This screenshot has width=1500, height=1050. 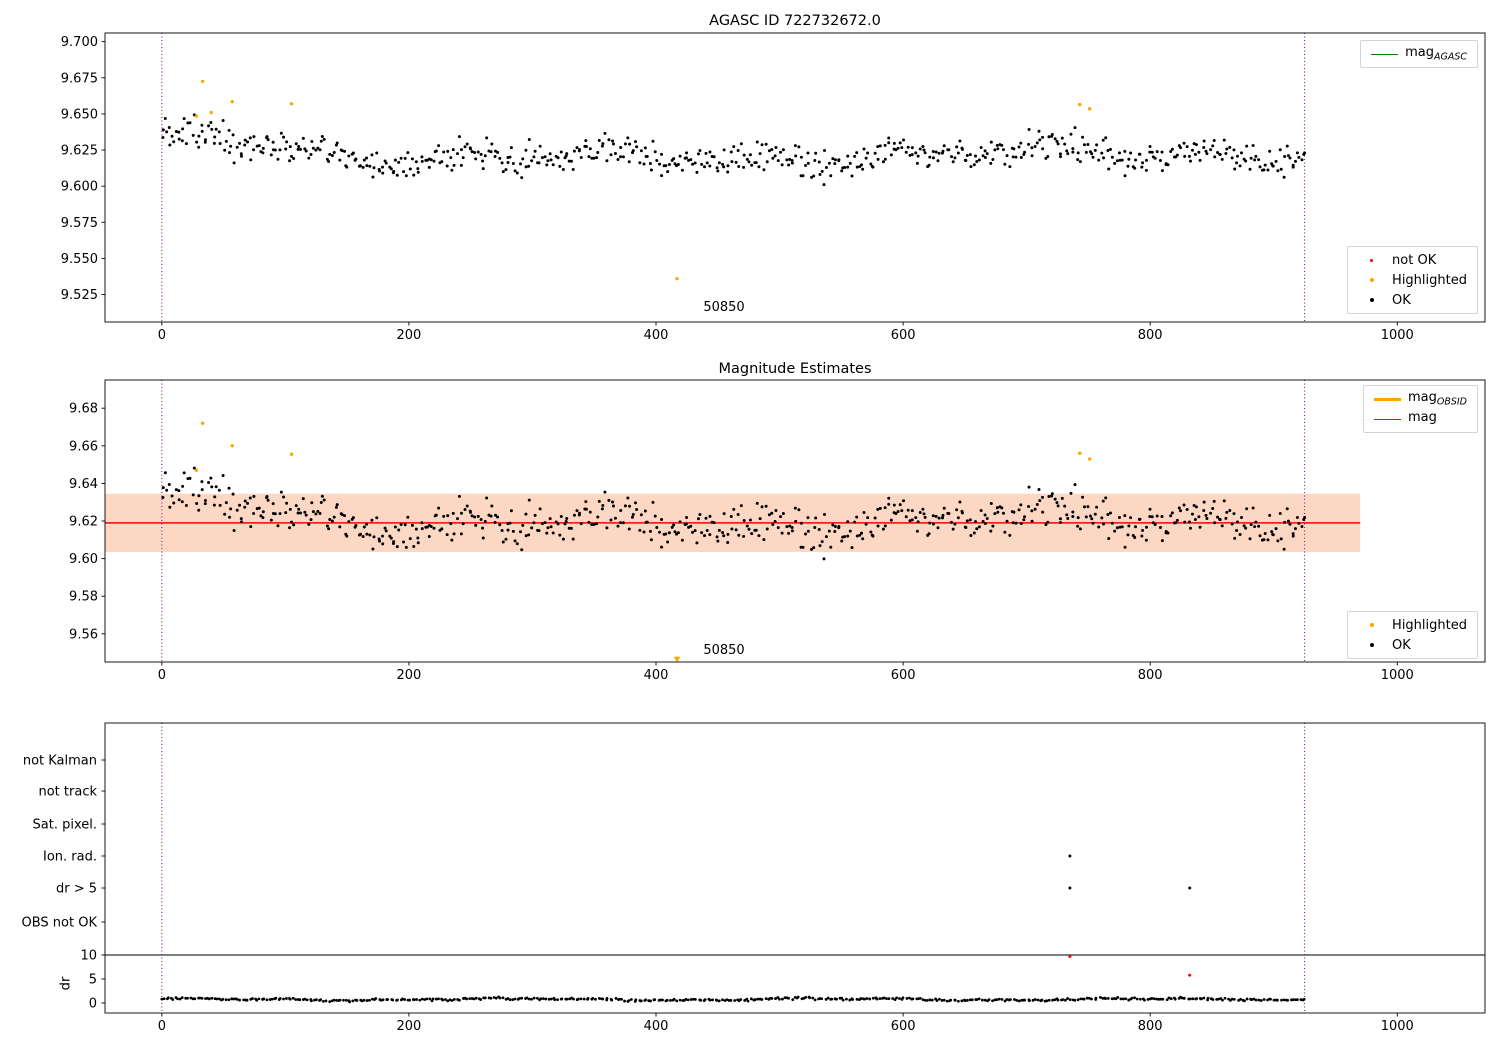 I want to click on legend-item-mag-agasc: magAGASC, so click(x=1419, y=54).